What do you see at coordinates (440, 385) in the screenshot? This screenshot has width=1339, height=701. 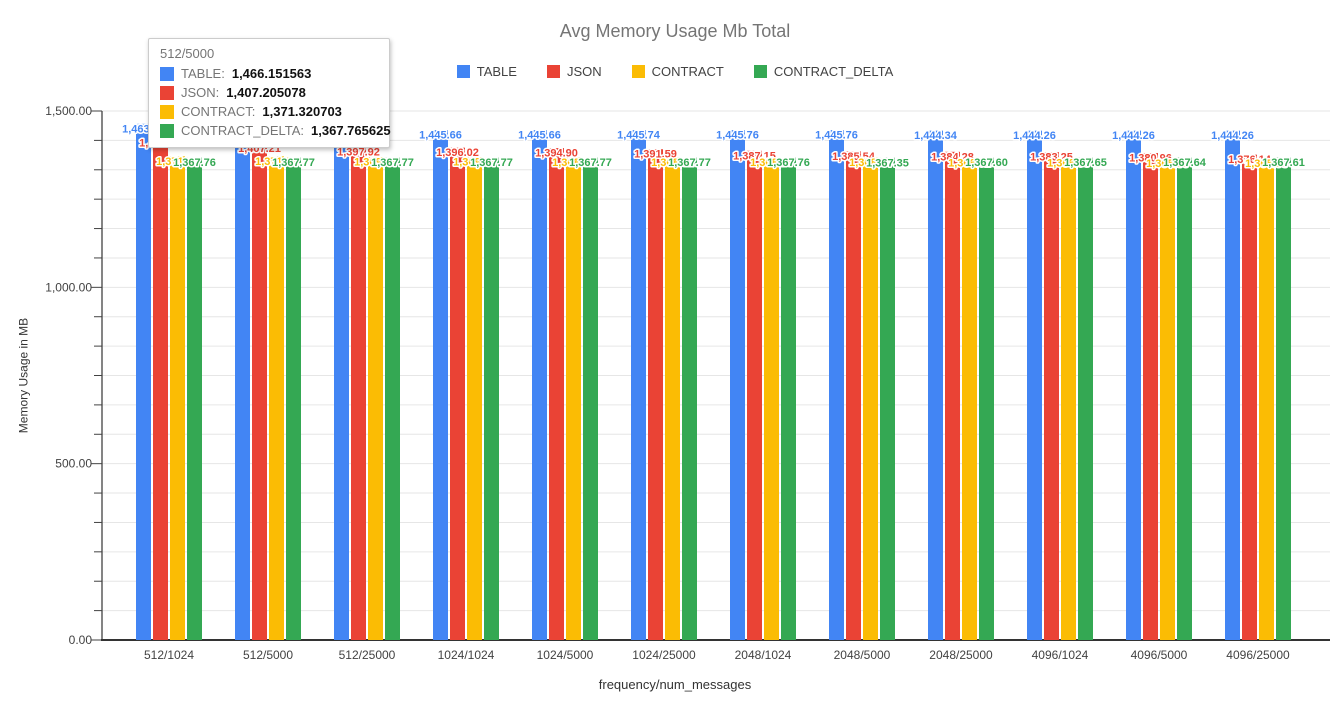 I see `bar-table-1024/1024` at bounding box center [440, 385].